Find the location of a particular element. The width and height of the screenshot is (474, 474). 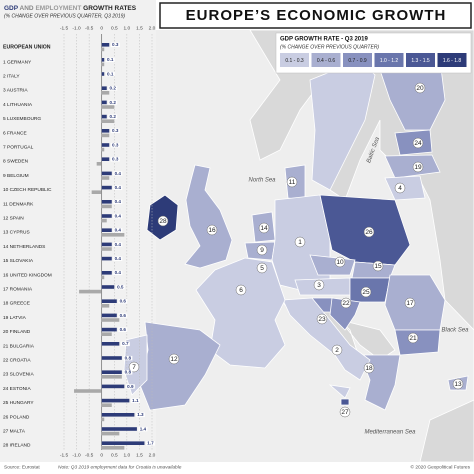

country-number: 7 is located at coordinates (134, 367).